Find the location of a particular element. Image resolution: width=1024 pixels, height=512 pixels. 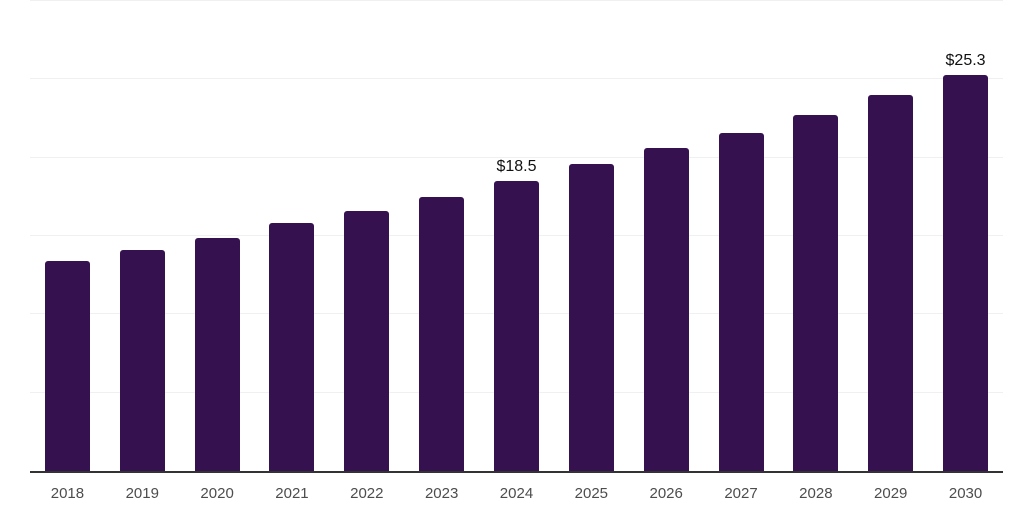

bar-value-label-2024: $18.5 is located at coordinates (516, 167).